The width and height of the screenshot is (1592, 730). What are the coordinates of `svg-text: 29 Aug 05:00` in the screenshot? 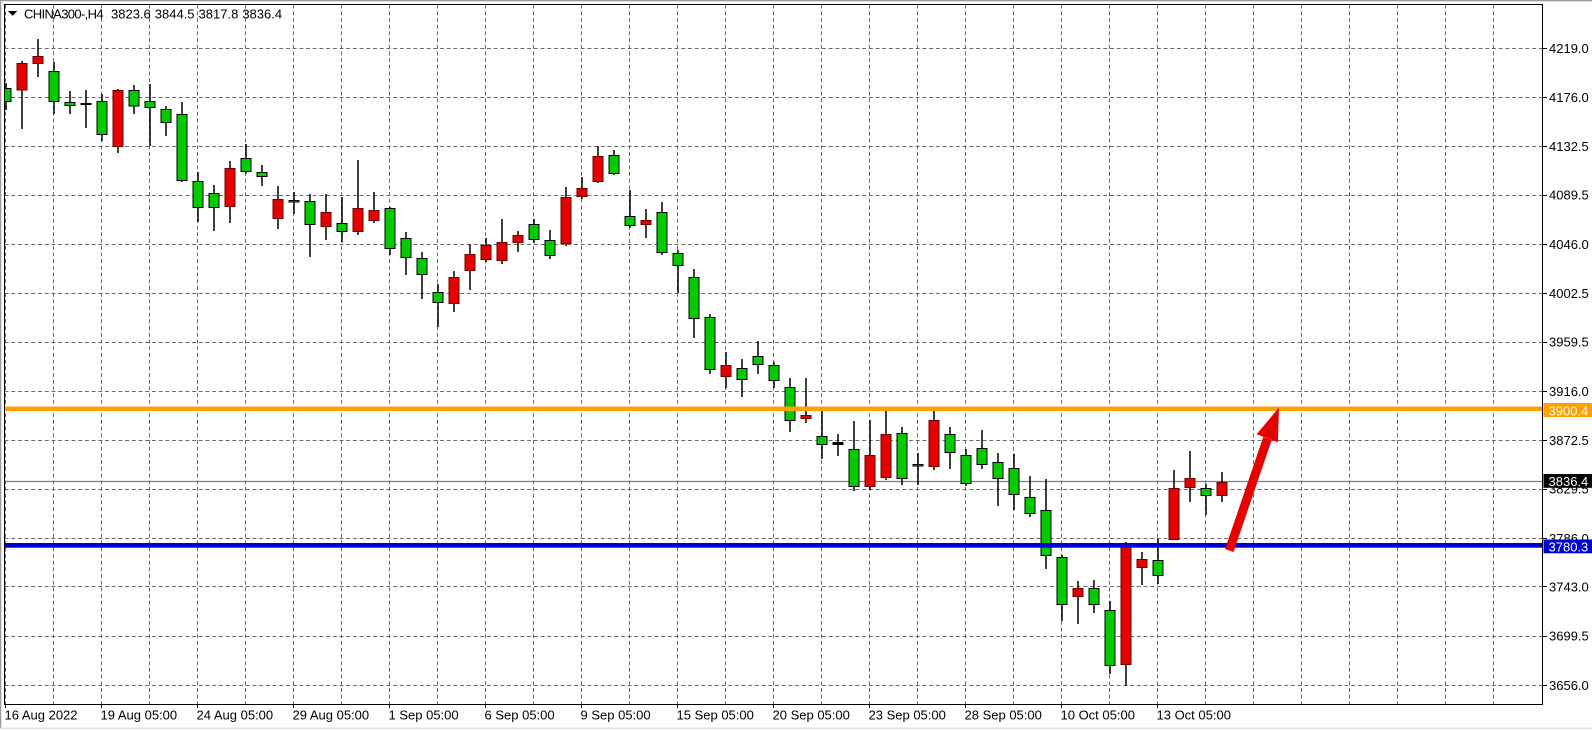 It's located at (331, 715).